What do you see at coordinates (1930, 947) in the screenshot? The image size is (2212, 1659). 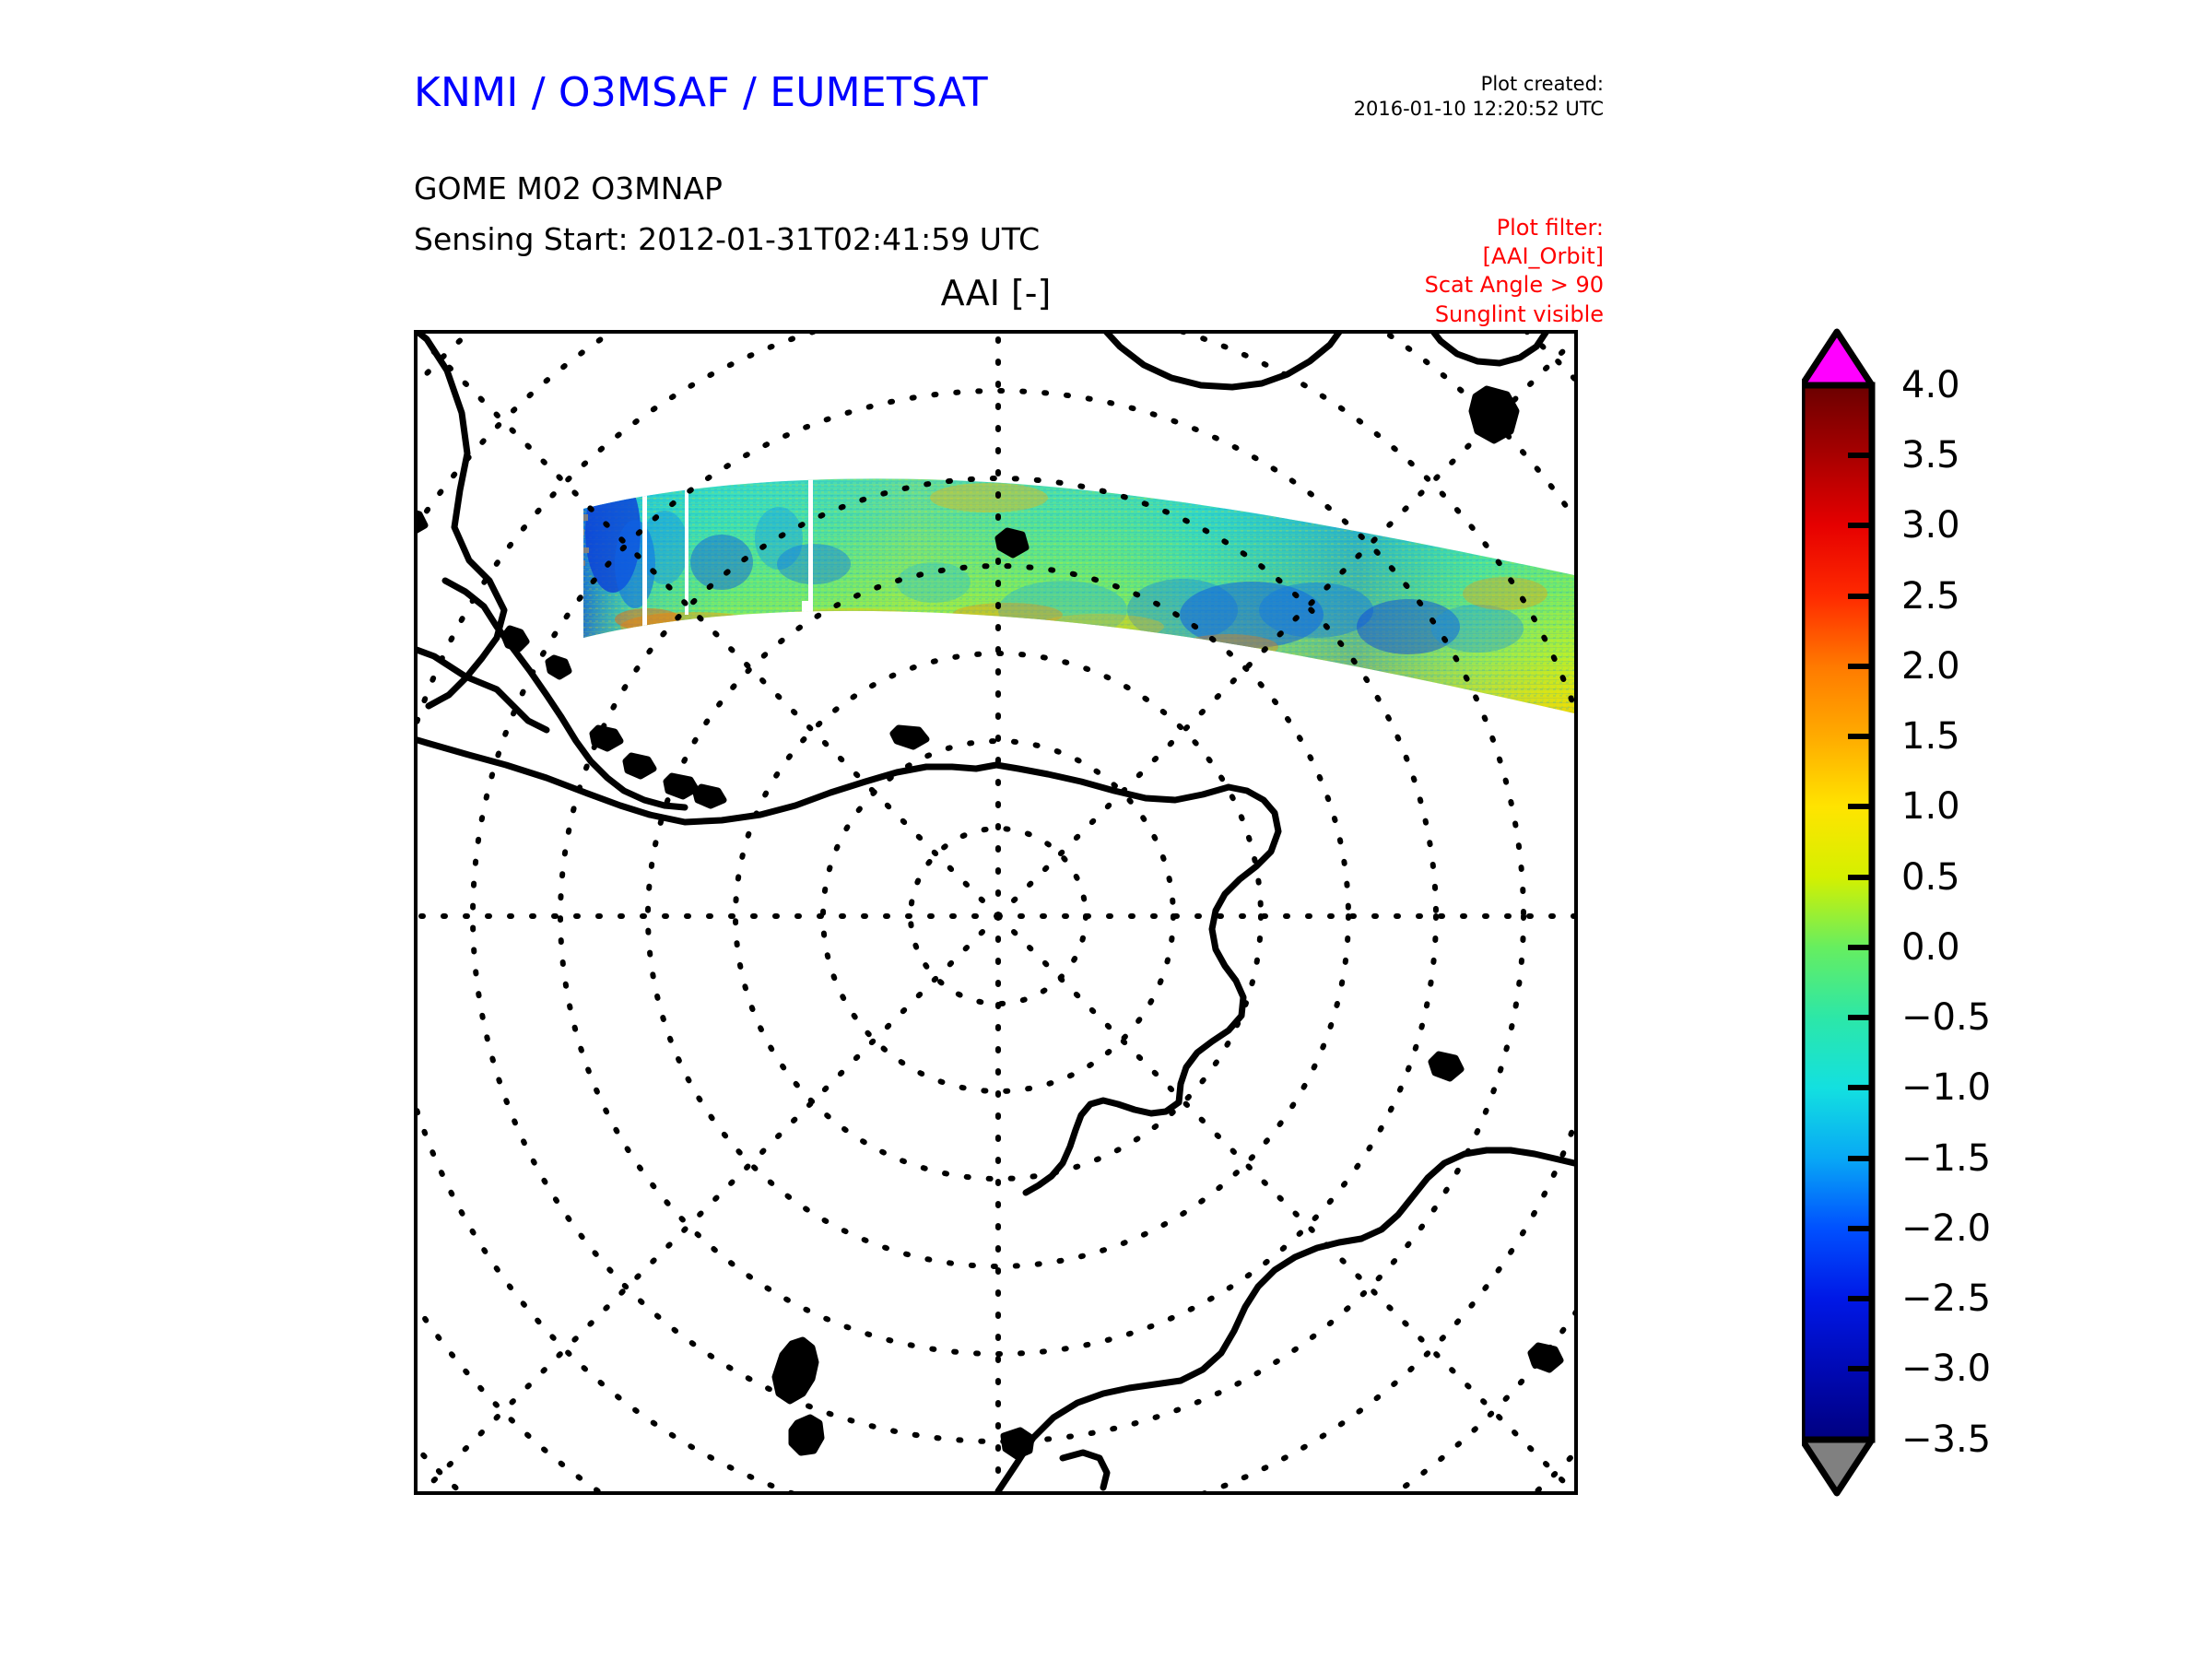 I see `colorbar-tick-label: 0.0` at bounding box center [1930, 947].